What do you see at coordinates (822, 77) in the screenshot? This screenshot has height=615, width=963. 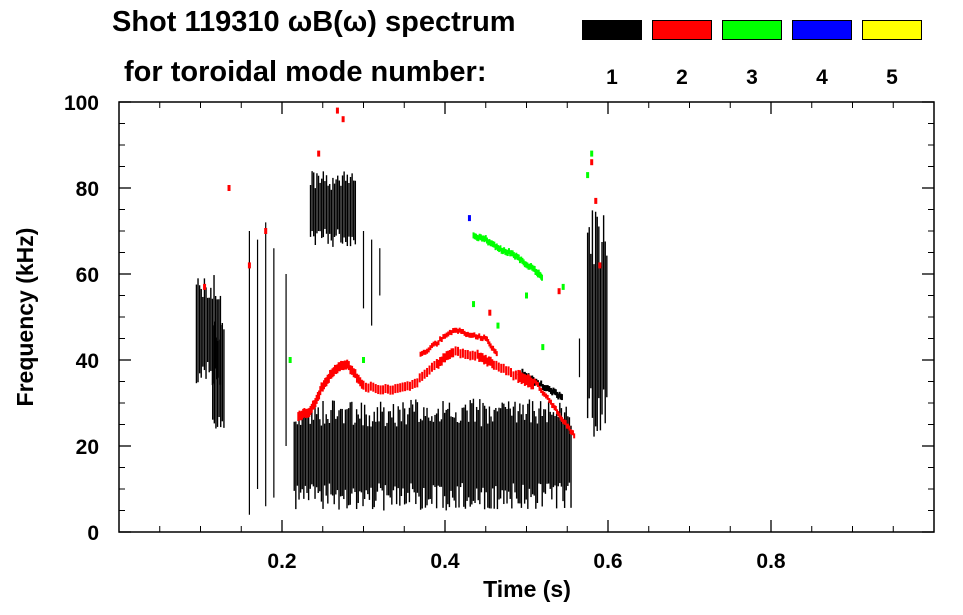 I see `legend-label-mode-4: 4` at bounding box center [822, 77].